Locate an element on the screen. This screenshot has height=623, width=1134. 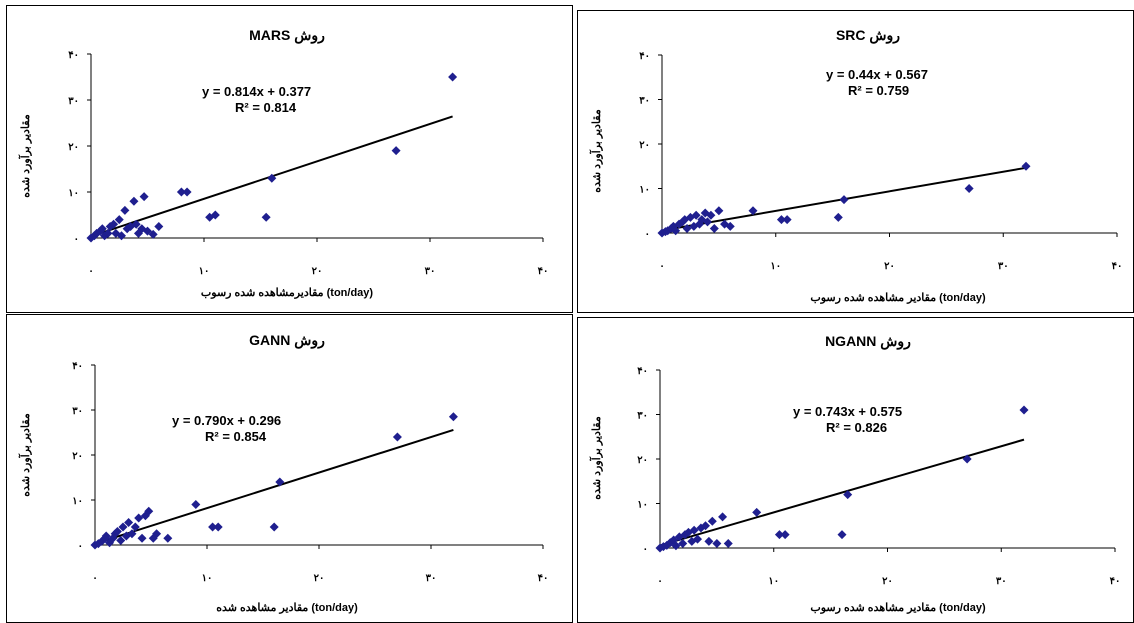
r-squared-label: R² = 0.814 is located at coordinates (266, 107).